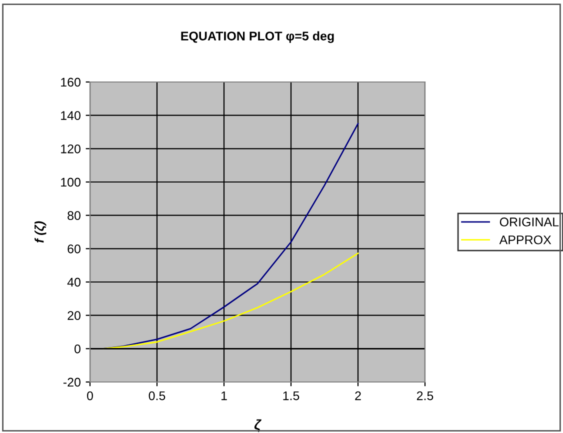 This screenshot has width=563, height=433. I want to click on x-tick-label: 1, so click(224, 395).